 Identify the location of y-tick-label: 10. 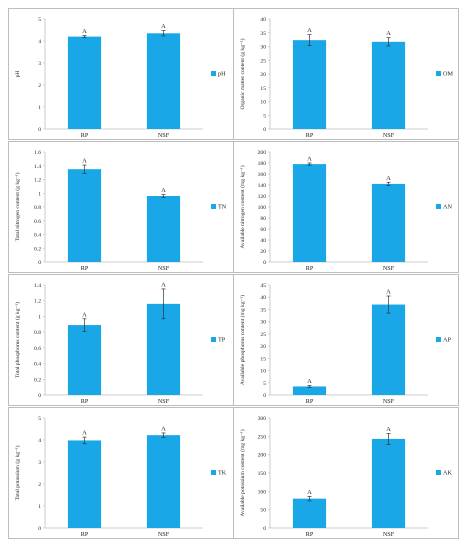
(263, 372).